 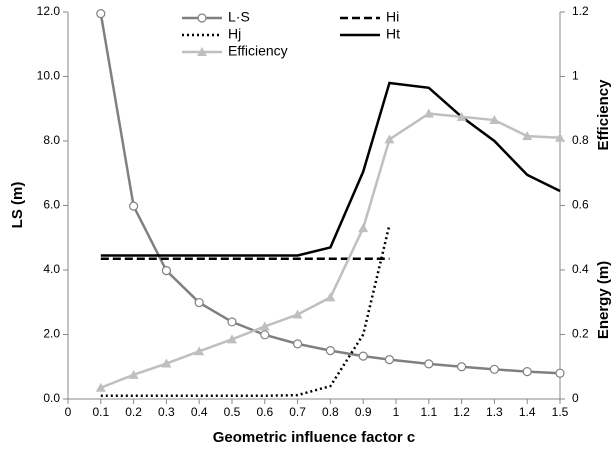 I want to click on y-tick-label: 6.0, so click(x=51, y=205).